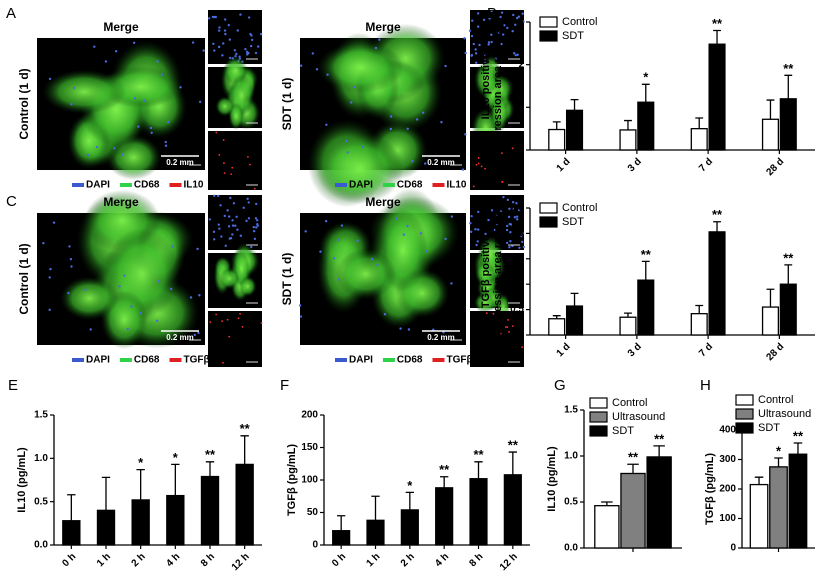 This screenshot has height=583, width=822. Describe the element at coordinates (521, 107) in the screenshot. I see `y-tick-label: 1` at that location.